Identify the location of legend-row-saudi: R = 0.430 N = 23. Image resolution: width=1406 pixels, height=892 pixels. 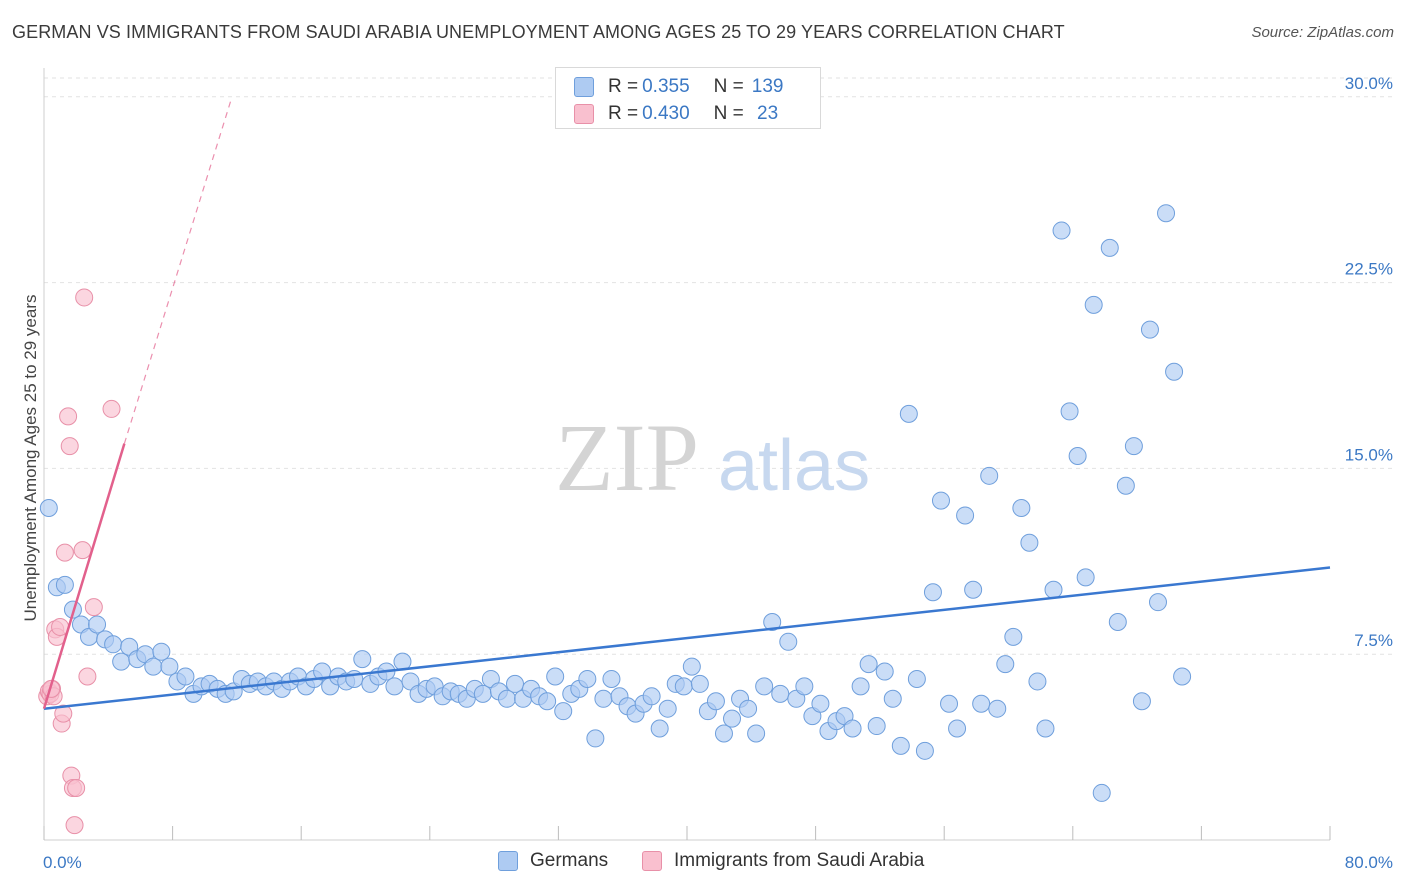
(676, 114).